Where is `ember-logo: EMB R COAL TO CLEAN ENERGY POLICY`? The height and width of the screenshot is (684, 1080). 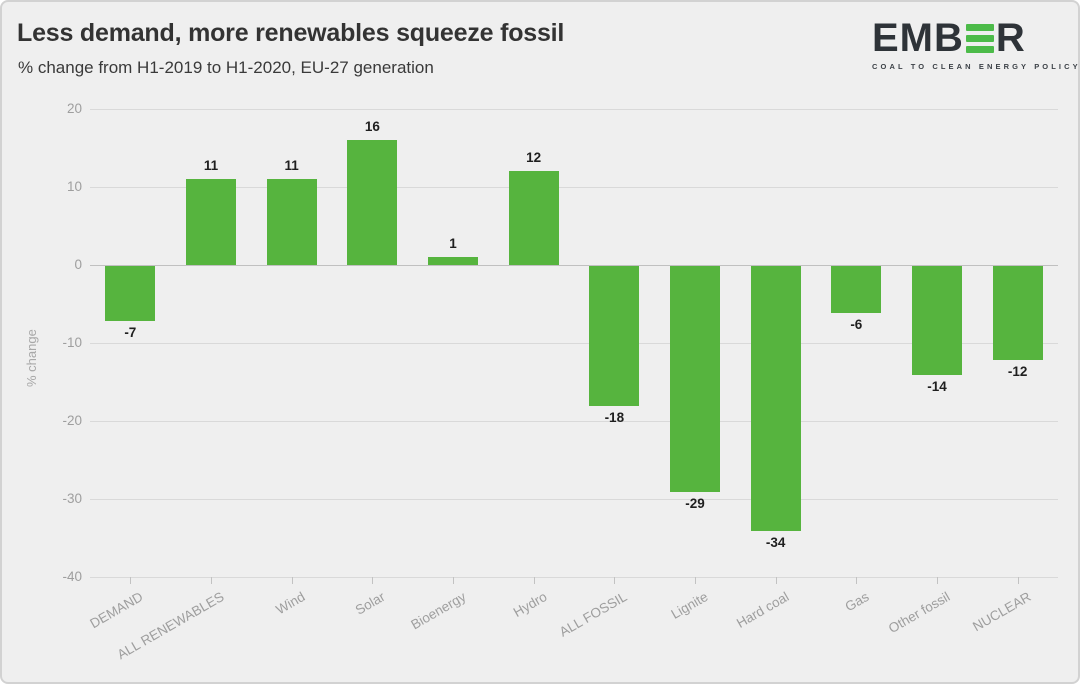 ember-logo: EMB R COAL TO CLEAN ENERGY POLICY is located at coordinates (976, 44).